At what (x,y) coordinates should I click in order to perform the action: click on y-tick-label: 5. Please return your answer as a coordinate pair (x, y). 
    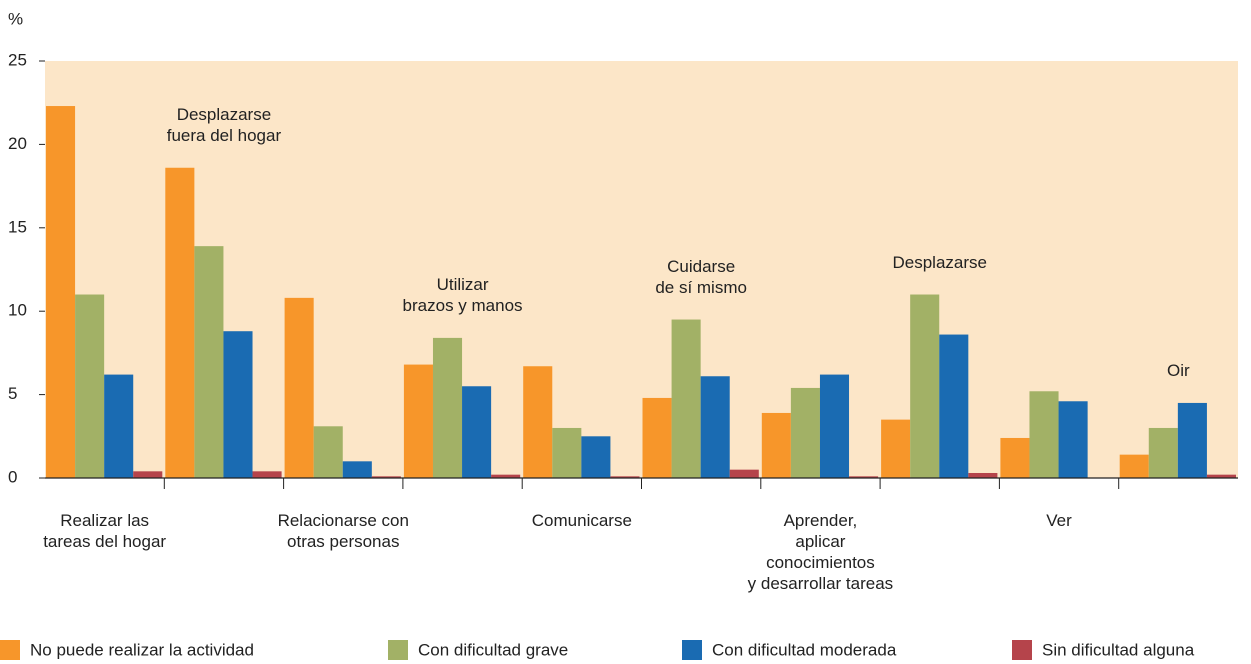
    Looking at the image, I should click on (12, 393).